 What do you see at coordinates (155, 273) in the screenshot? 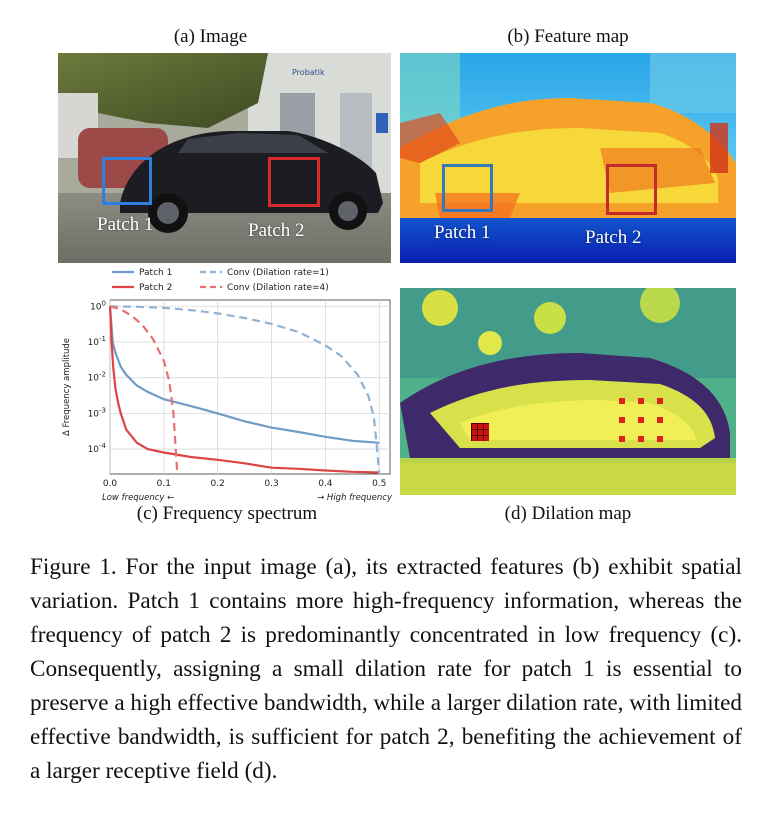
I see `legend-label-1: Patch 1` at bounding box center [155, 273].